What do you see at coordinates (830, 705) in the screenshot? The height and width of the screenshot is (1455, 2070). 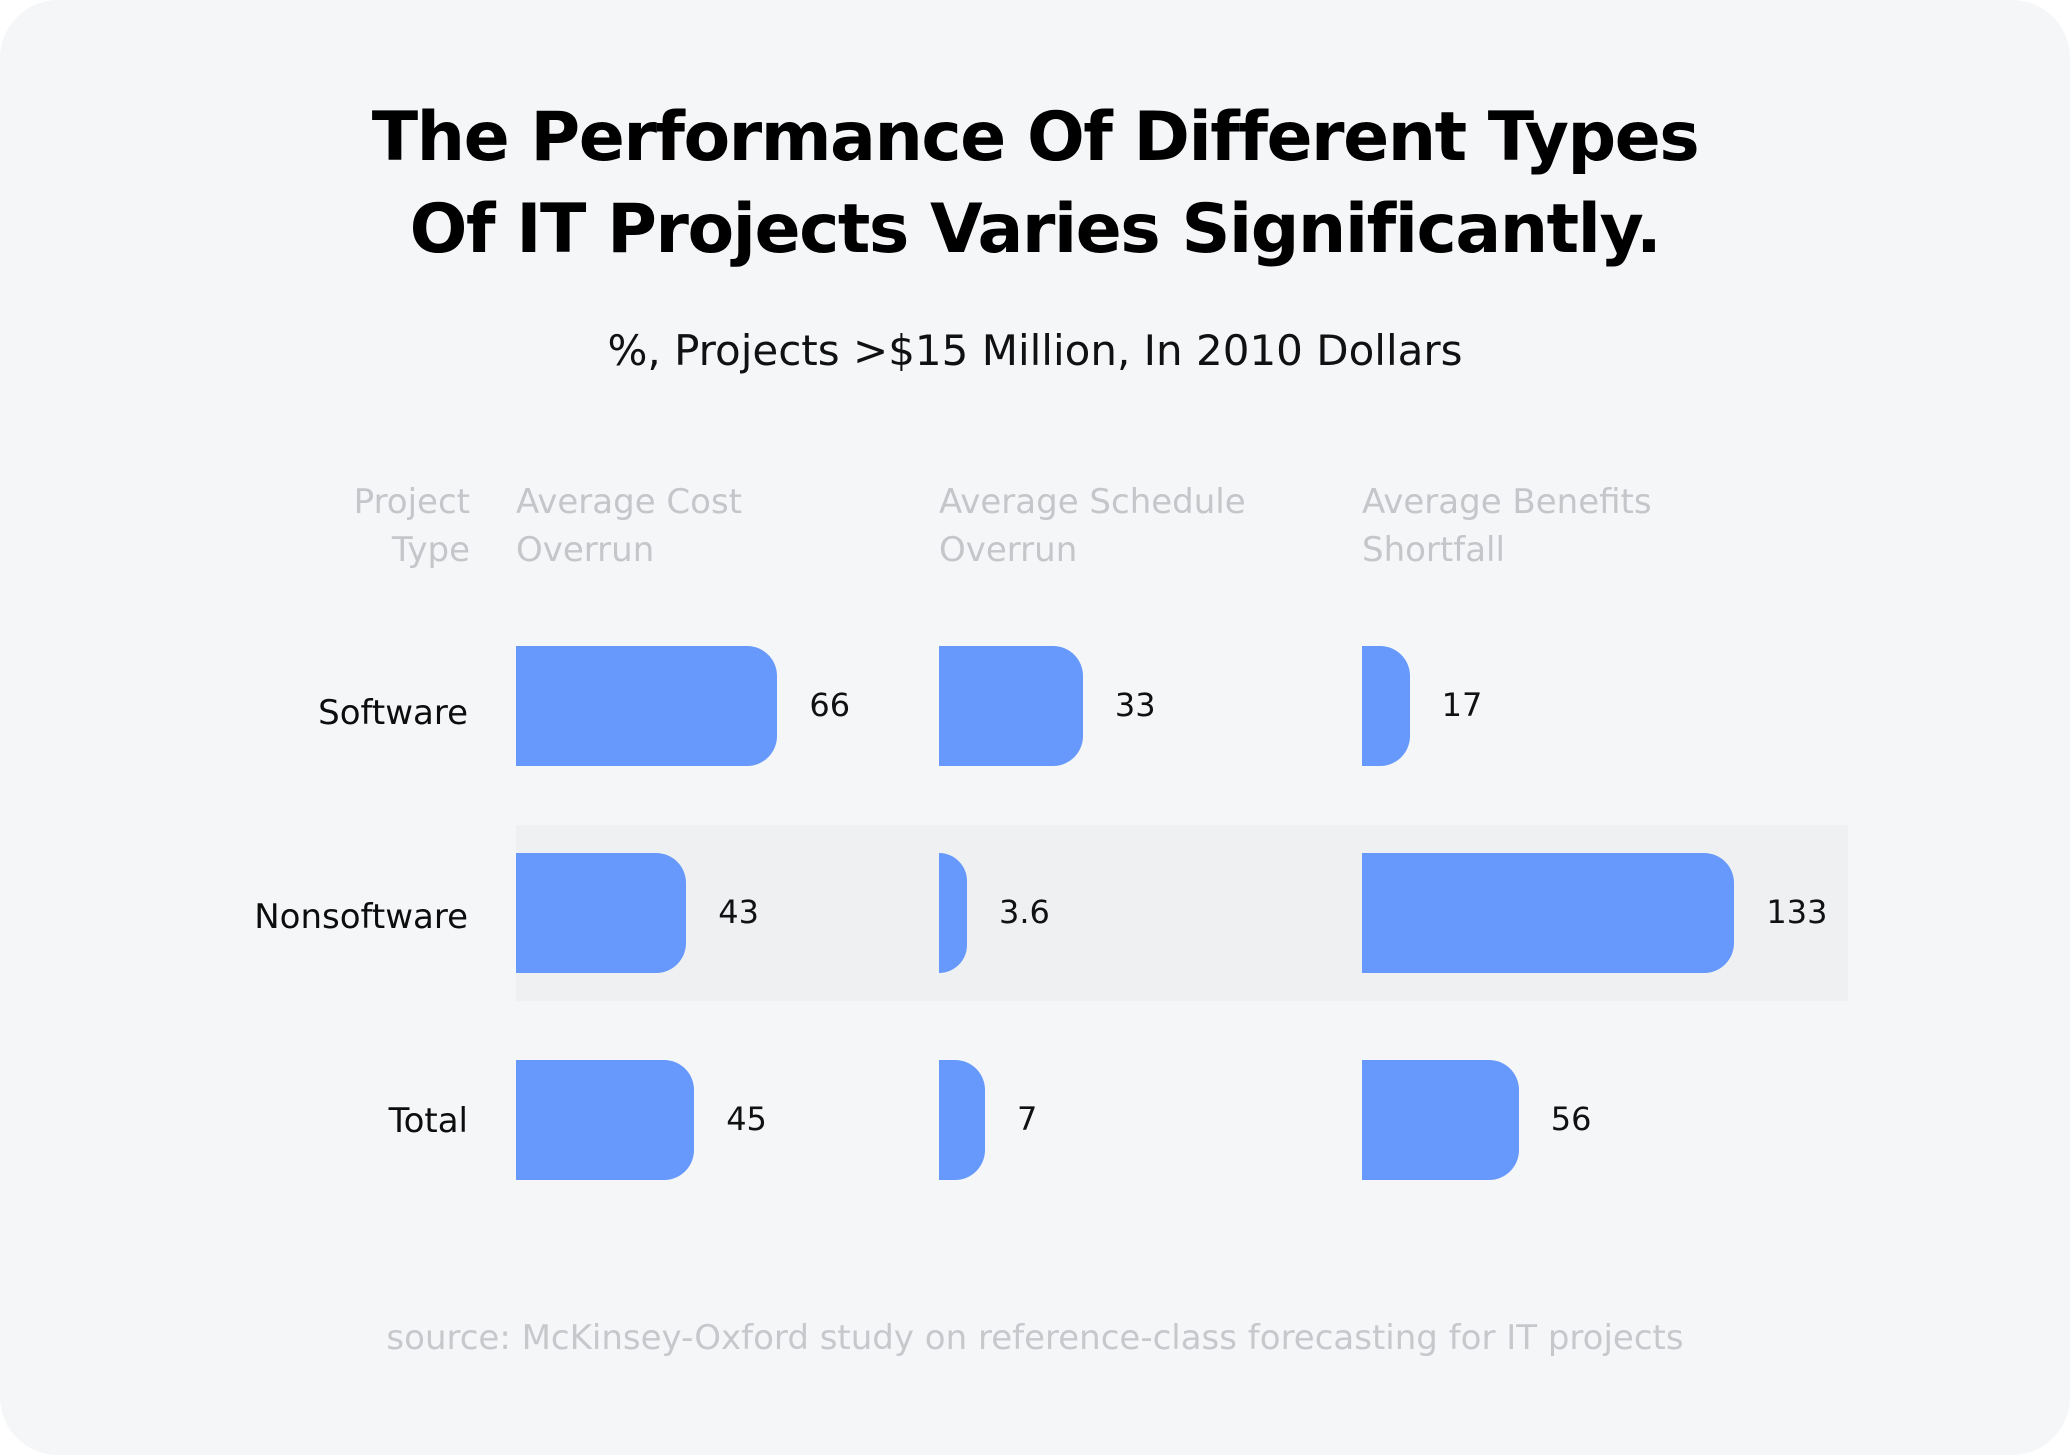 I see `value-label: 66` at bounding box center [830, 705].